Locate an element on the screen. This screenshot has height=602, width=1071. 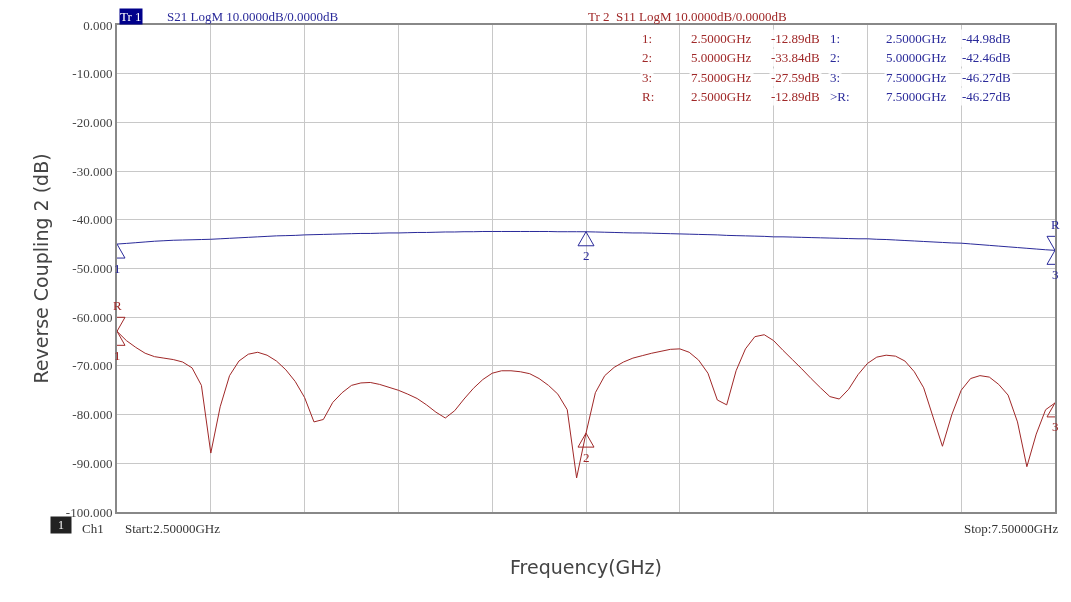
y-tick-label: -90.000 is located at coordinates (92, 463).